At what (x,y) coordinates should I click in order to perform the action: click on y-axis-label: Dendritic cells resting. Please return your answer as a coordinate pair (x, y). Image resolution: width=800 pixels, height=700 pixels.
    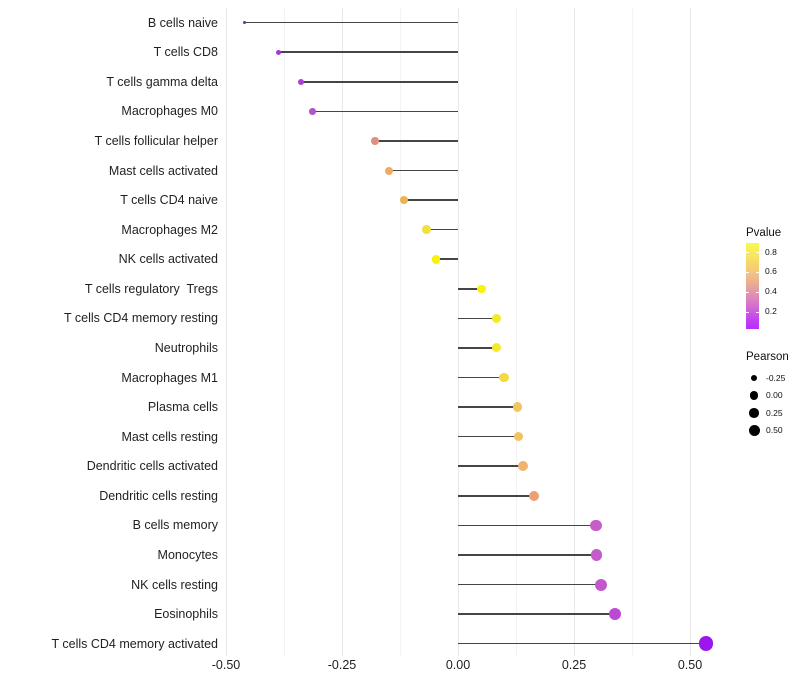
    Looking at the image, I should click on (158, 495).